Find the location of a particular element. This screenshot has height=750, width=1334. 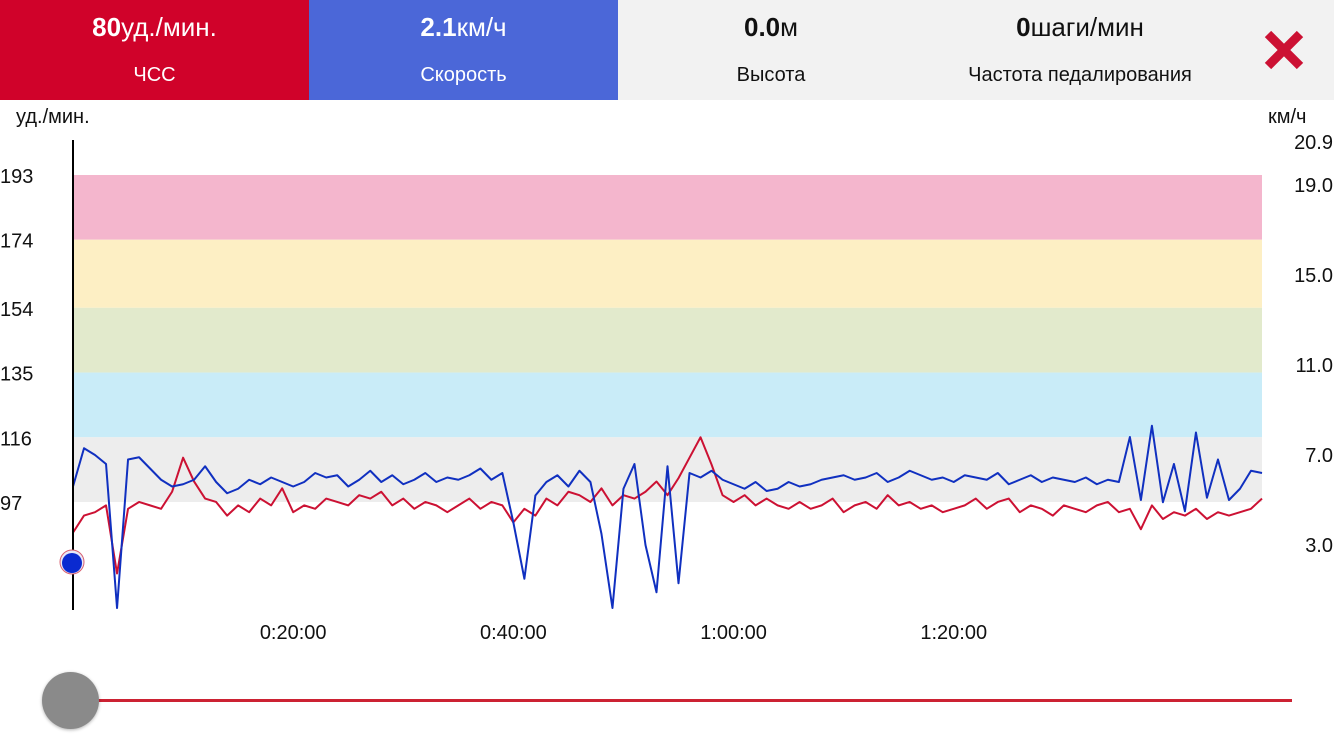

right-axis-label: км/ч is located at coordinates (1287, 117).